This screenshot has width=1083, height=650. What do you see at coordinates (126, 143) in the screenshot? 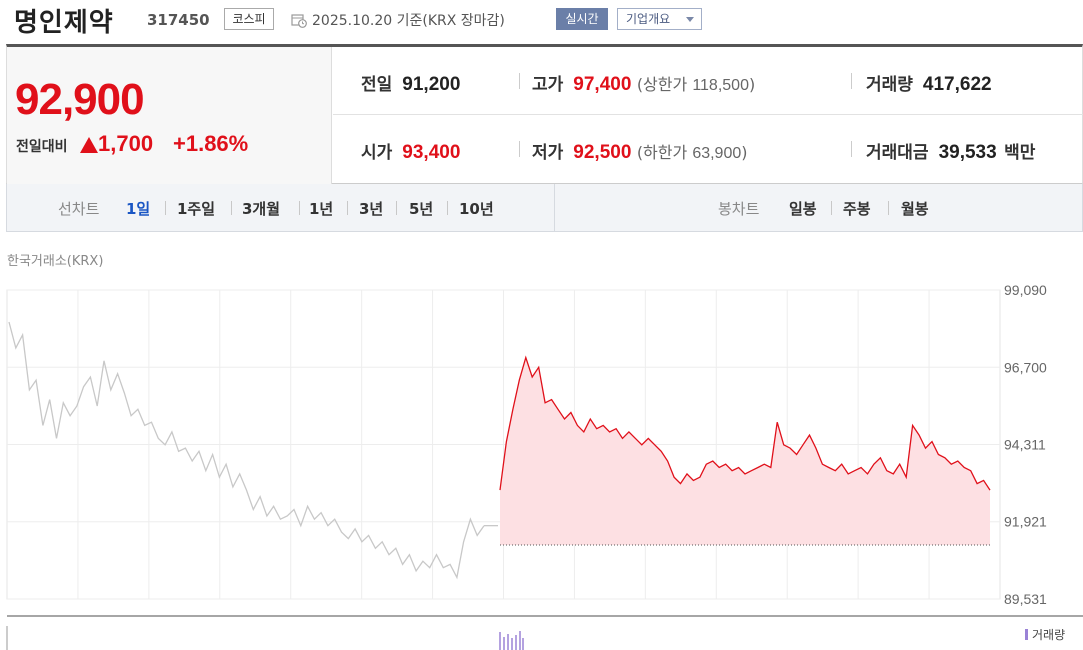
I see `change-value: 1,700` at bounding box center [126, 143].